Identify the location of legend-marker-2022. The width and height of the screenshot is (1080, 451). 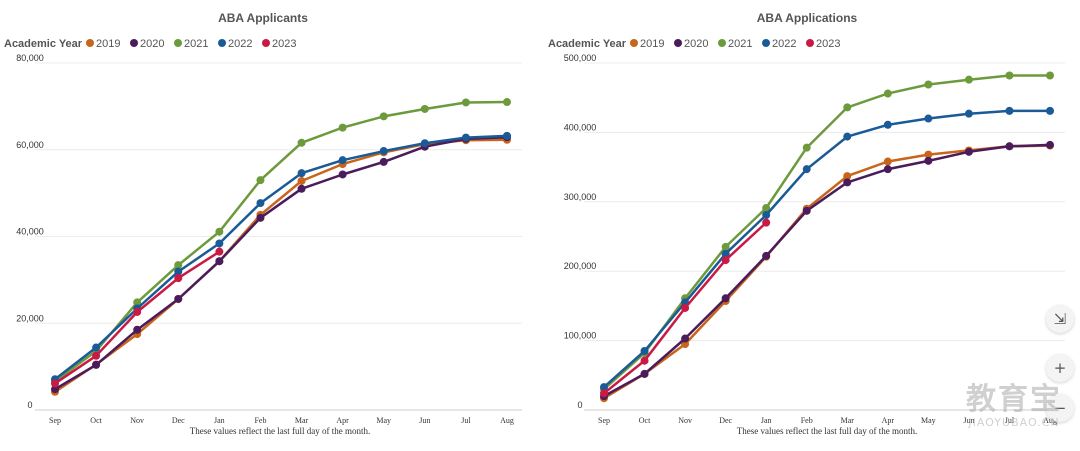
(222, 43).